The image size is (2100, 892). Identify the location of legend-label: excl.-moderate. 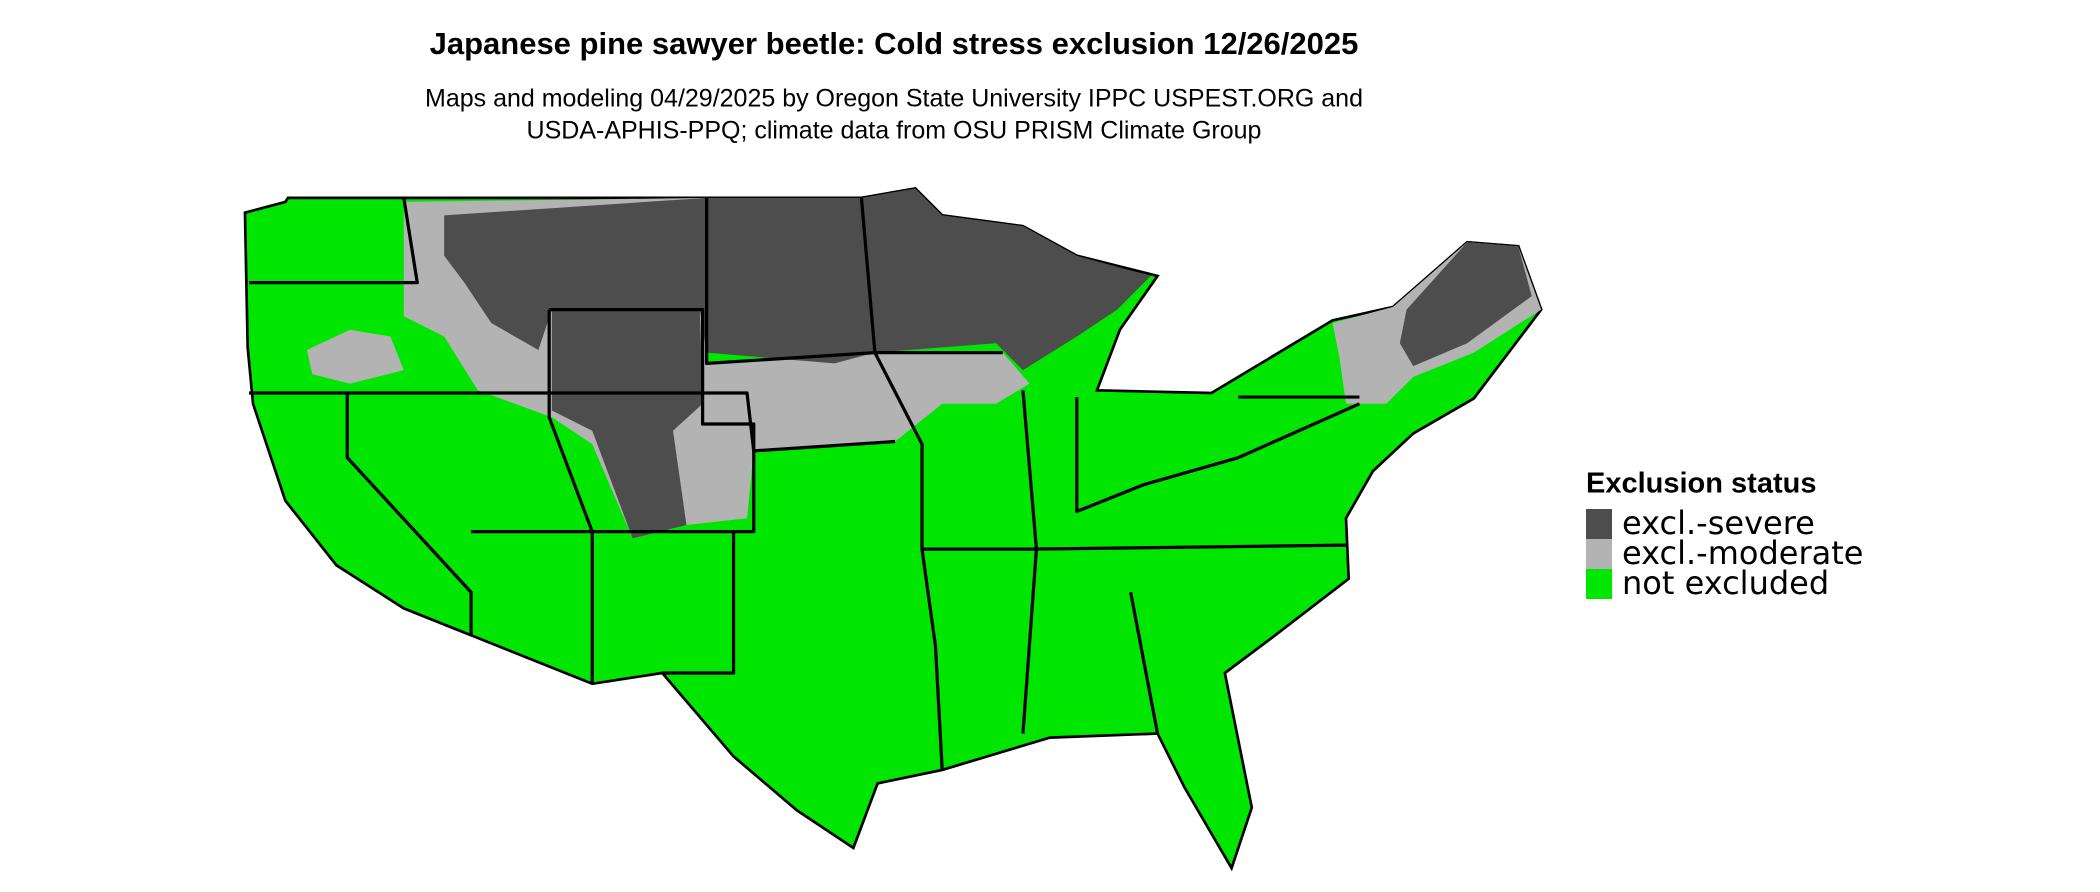
(1742, 553).